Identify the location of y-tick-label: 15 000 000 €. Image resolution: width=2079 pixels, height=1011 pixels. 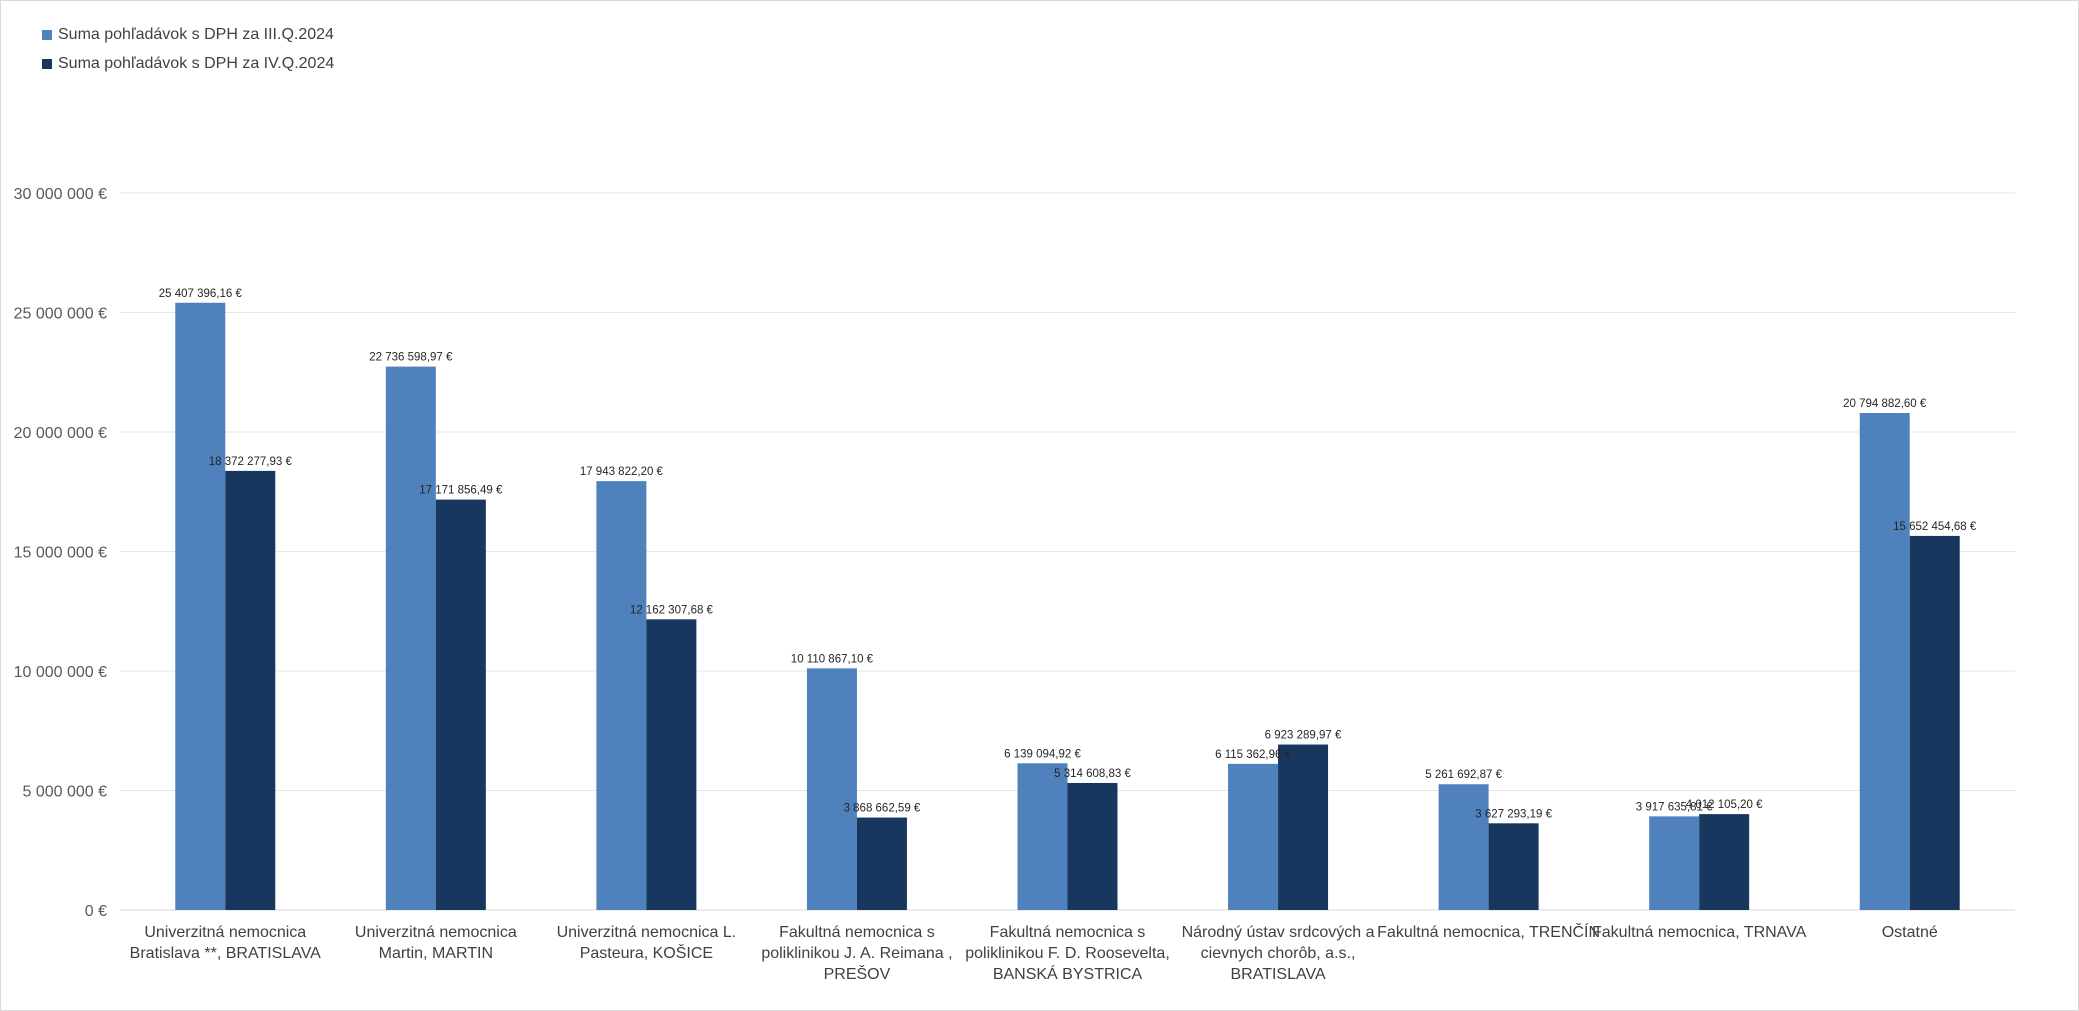
(61, 553).